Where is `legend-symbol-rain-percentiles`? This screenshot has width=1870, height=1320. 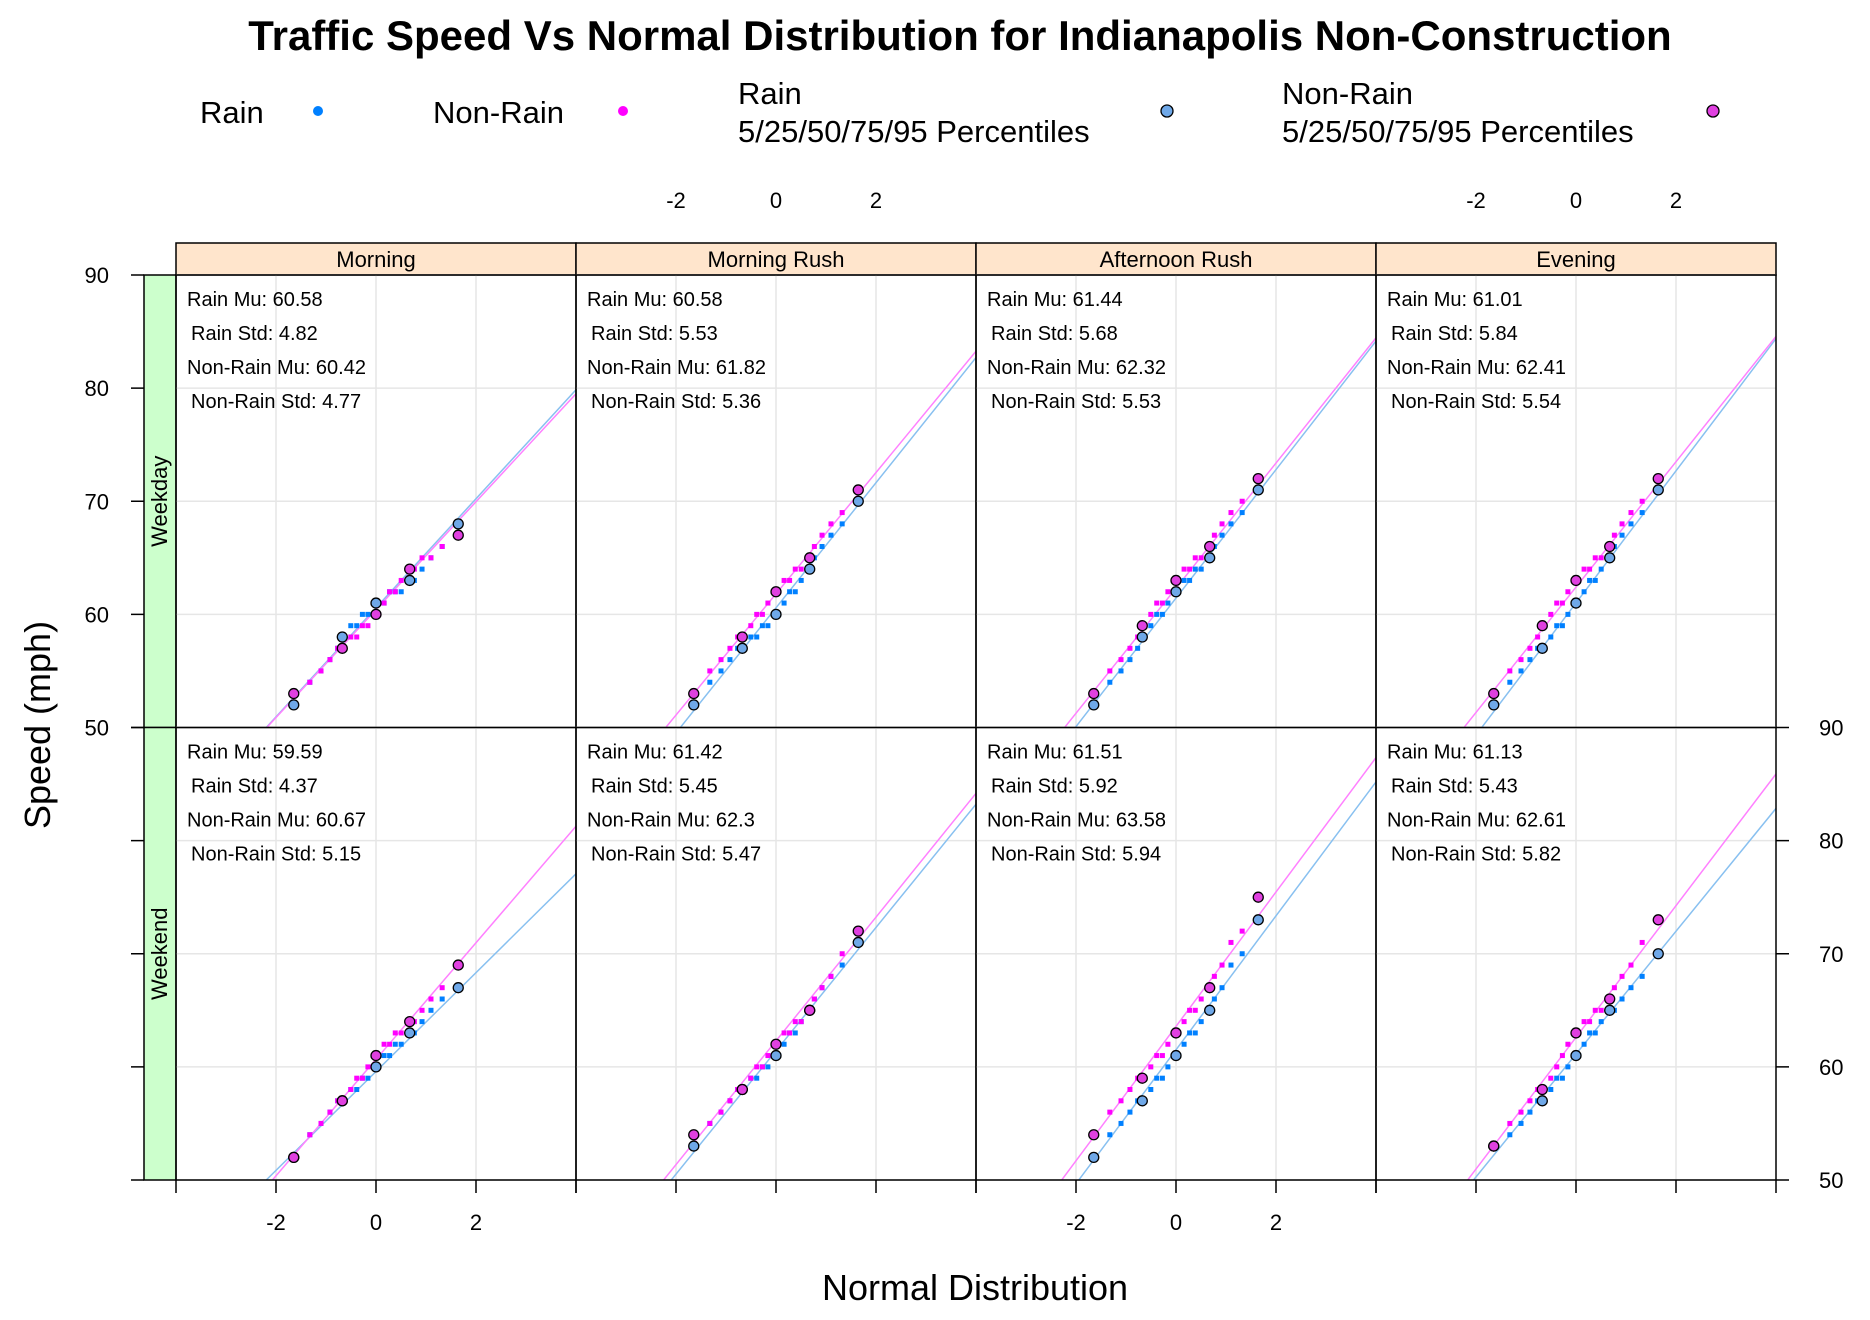 legend-symbol-rain-percentiles is located at coordinates (1167, 111).